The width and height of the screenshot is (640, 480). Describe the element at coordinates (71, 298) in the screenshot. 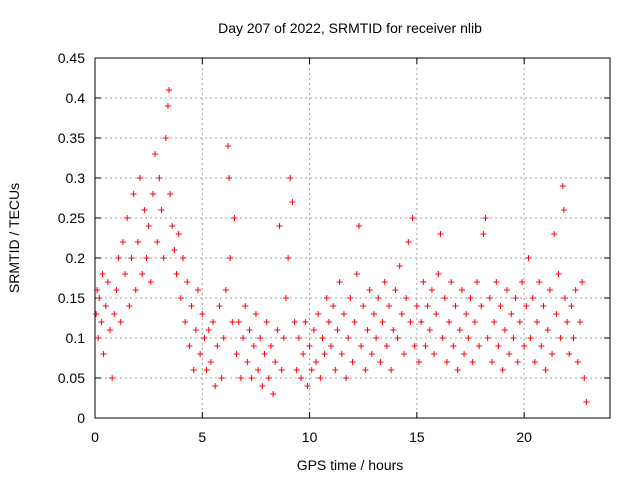

I see `y-tick-label: 0.15` at that location.